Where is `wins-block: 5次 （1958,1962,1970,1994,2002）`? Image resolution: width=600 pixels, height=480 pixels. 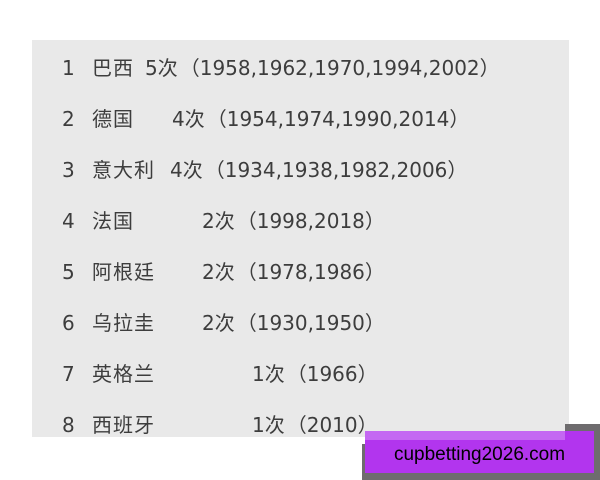 wins-block: 5次 （1958,1962,1970,1994,2002） is located at coordinates (322, 68).